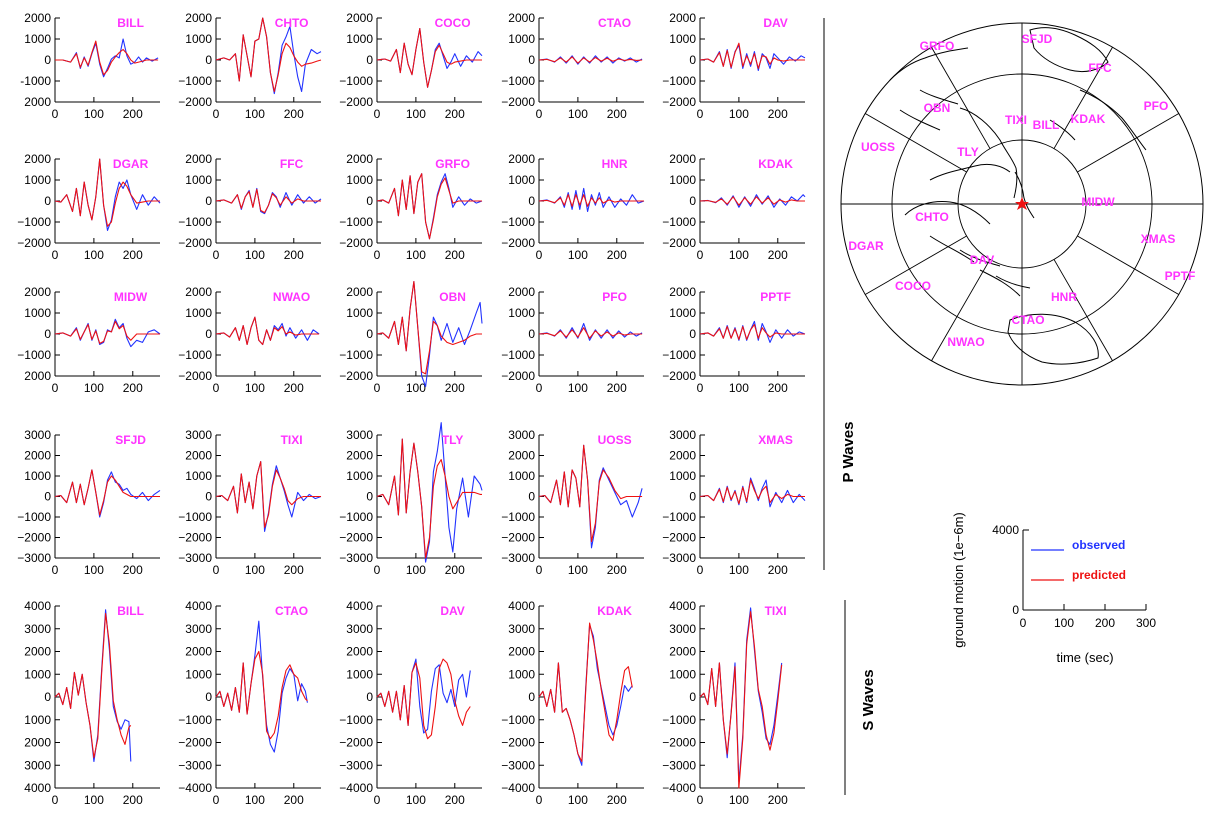 The image size is (1208, 822). I want to click on coast-australia, so click(1053, 339).